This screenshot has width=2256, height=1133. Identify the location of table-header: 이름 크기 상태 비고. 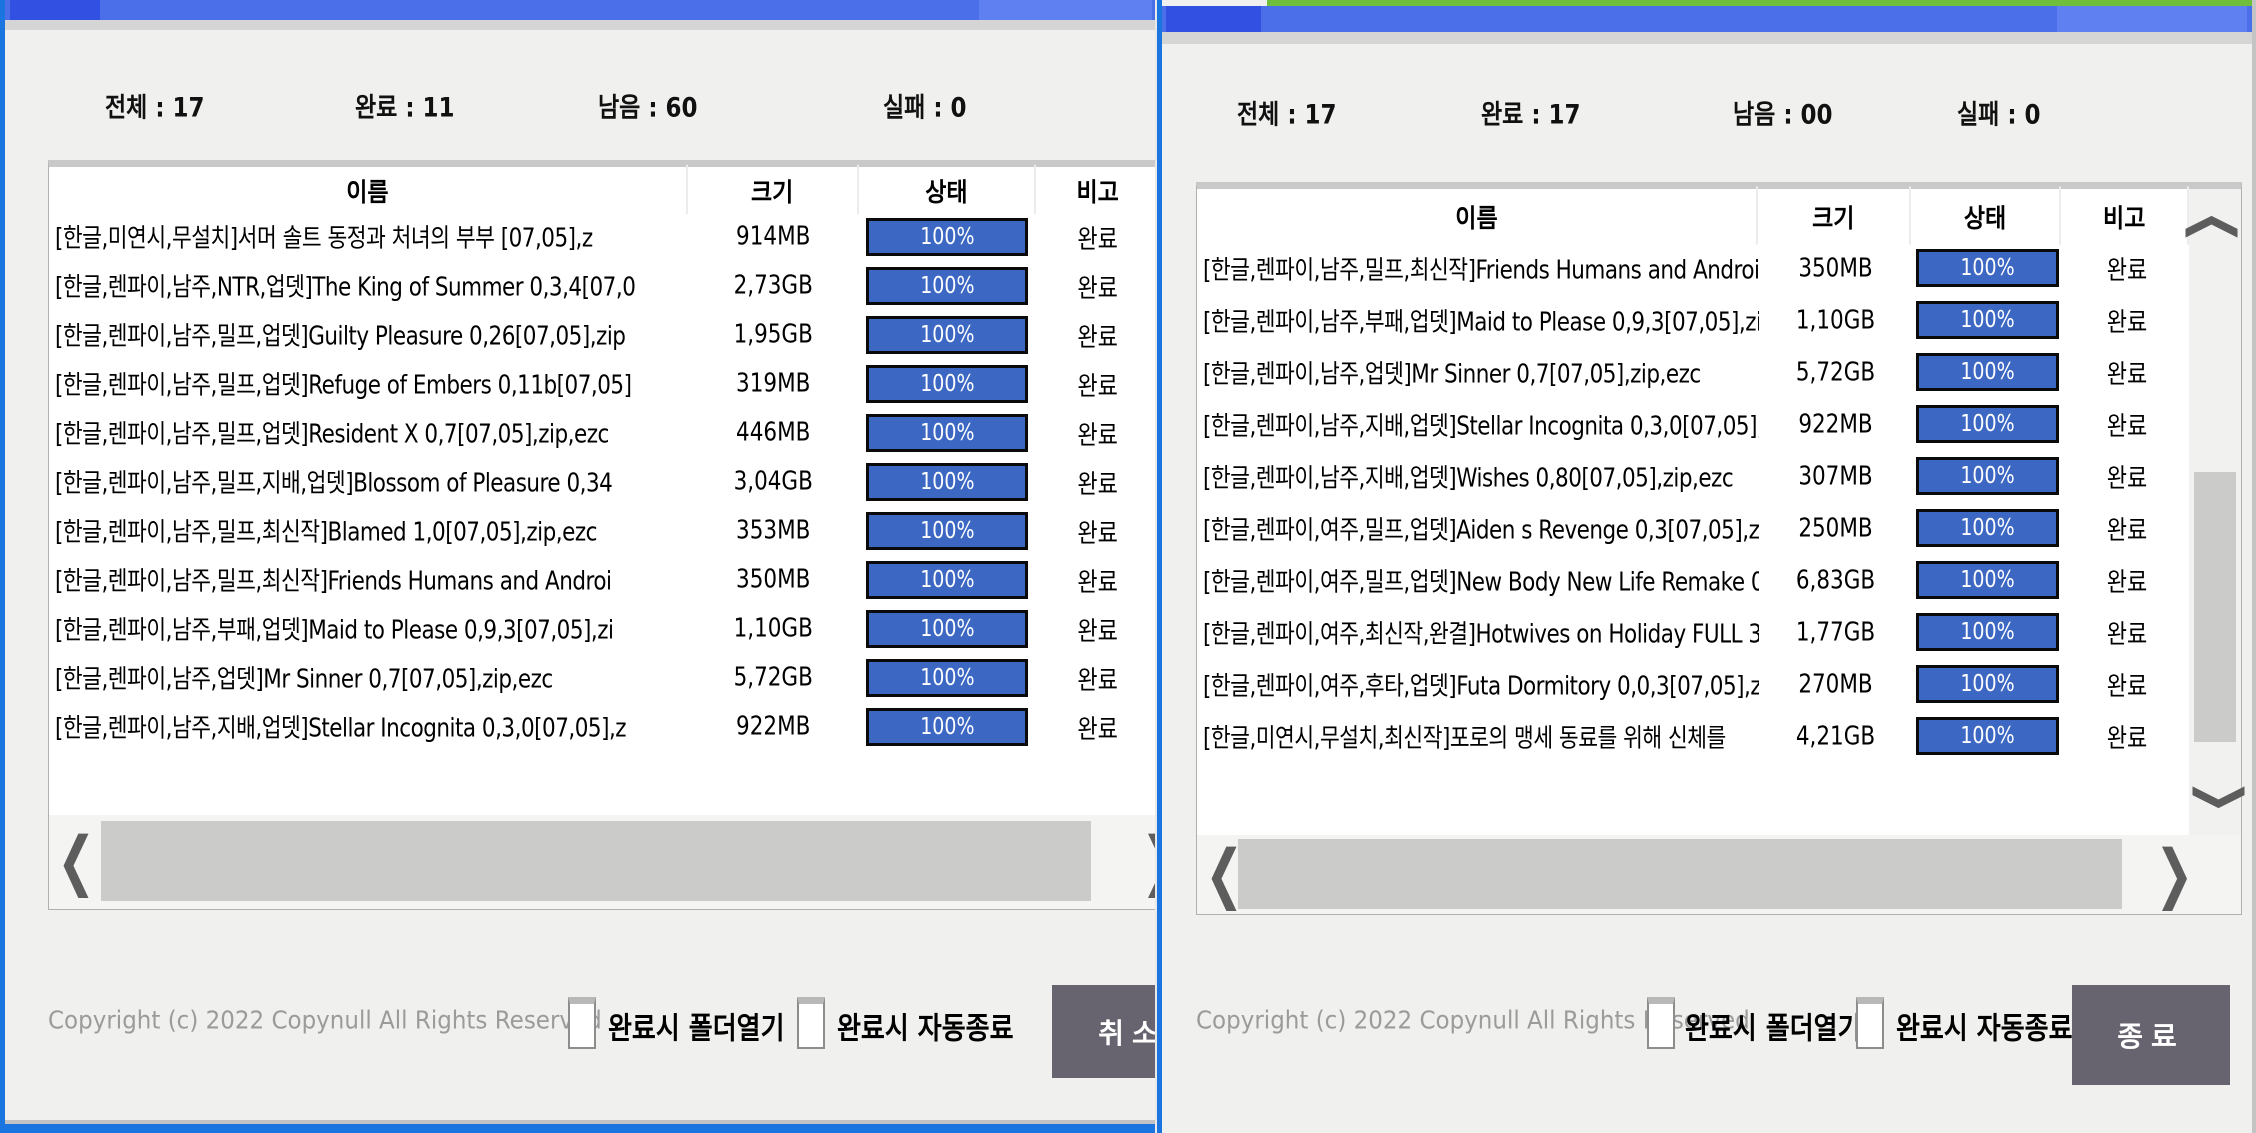
(602, 189).